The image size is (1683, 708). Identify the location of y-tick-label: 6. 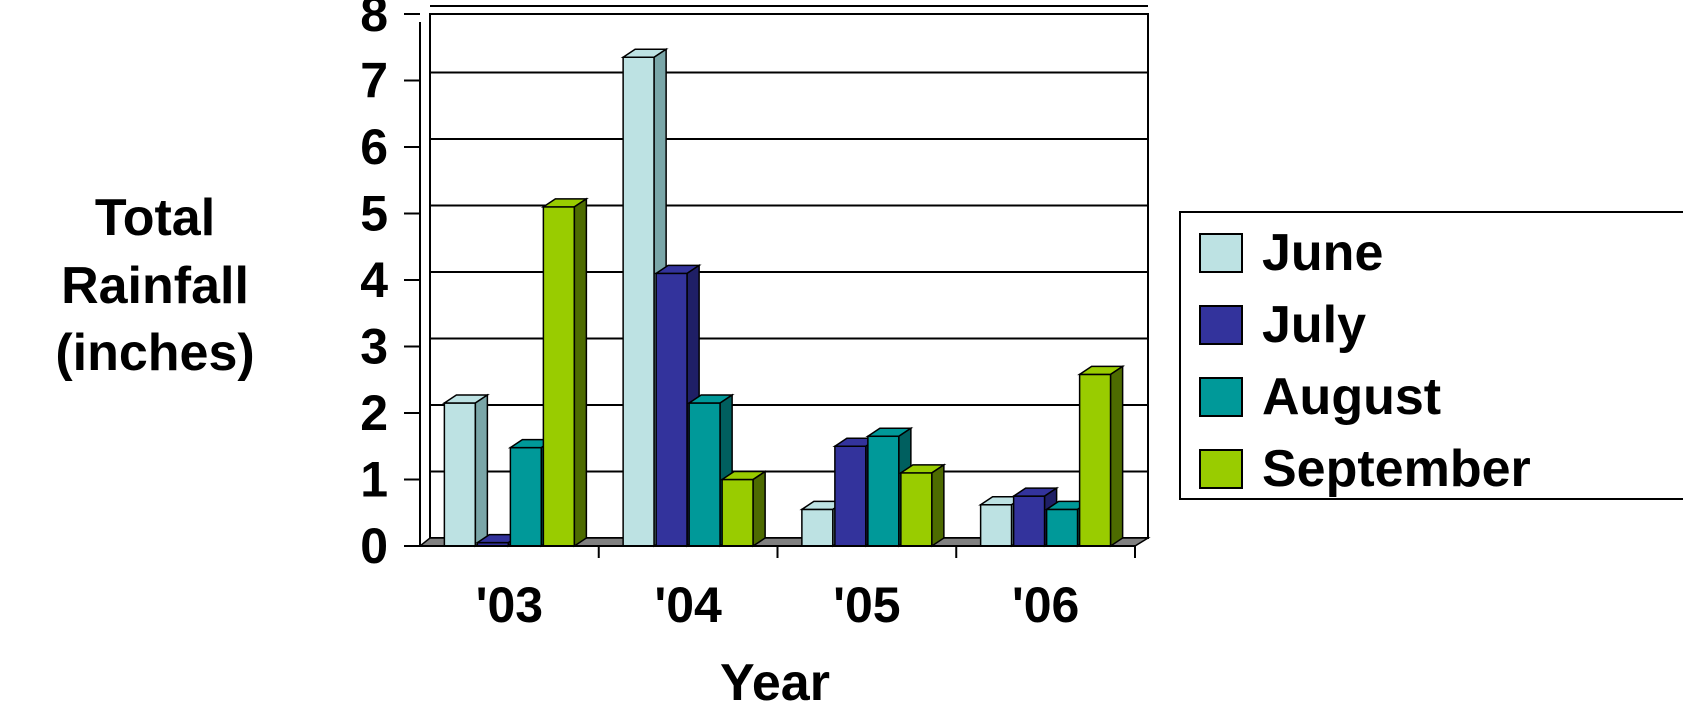
(374, 147).